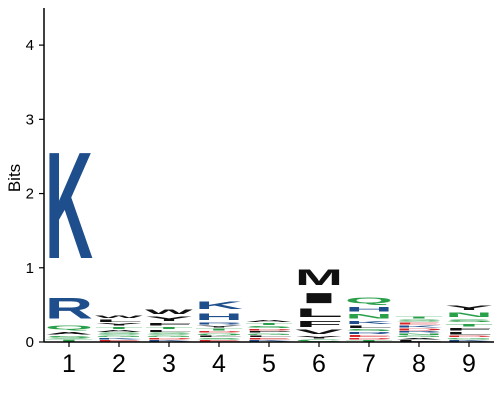 The width and height of the screenshot is (500, 400). I want to click on y-tick-label: 1, so click(30, 268).